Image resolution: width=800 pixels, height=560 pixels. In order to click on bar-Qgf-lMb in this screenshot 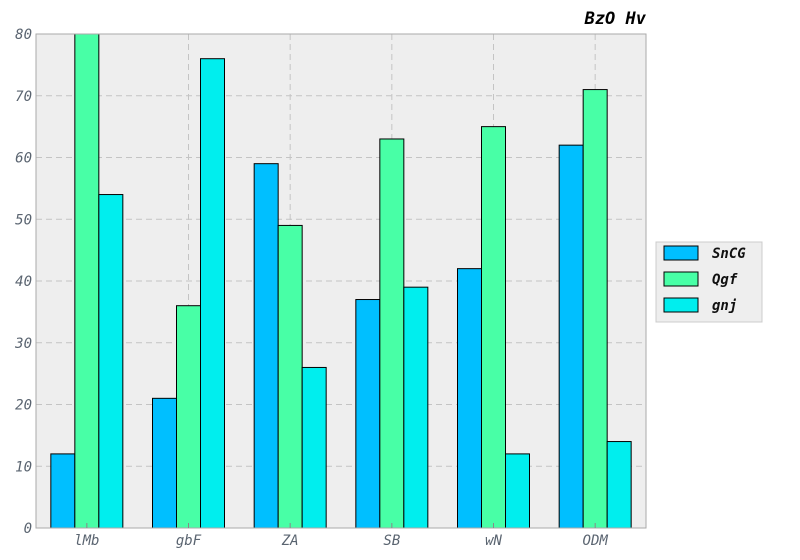, I will do `click(87, 281)`.